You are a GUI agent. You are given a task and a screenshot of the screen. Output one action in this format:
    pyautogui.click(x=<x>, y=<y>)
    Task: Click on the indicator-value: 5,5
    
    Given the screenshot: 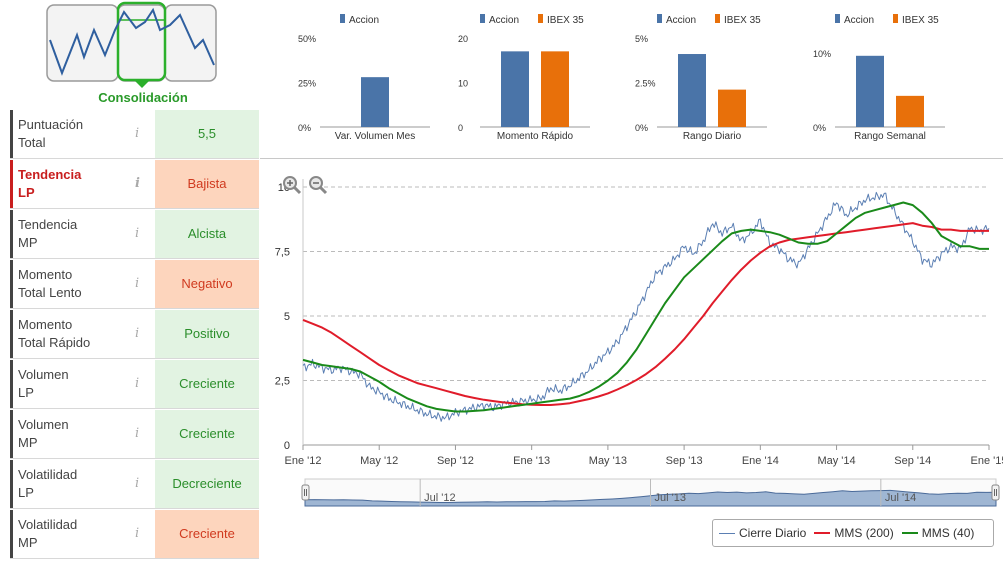 What is the action you would take?
    pyautogui.click(x=207, y=134)
    